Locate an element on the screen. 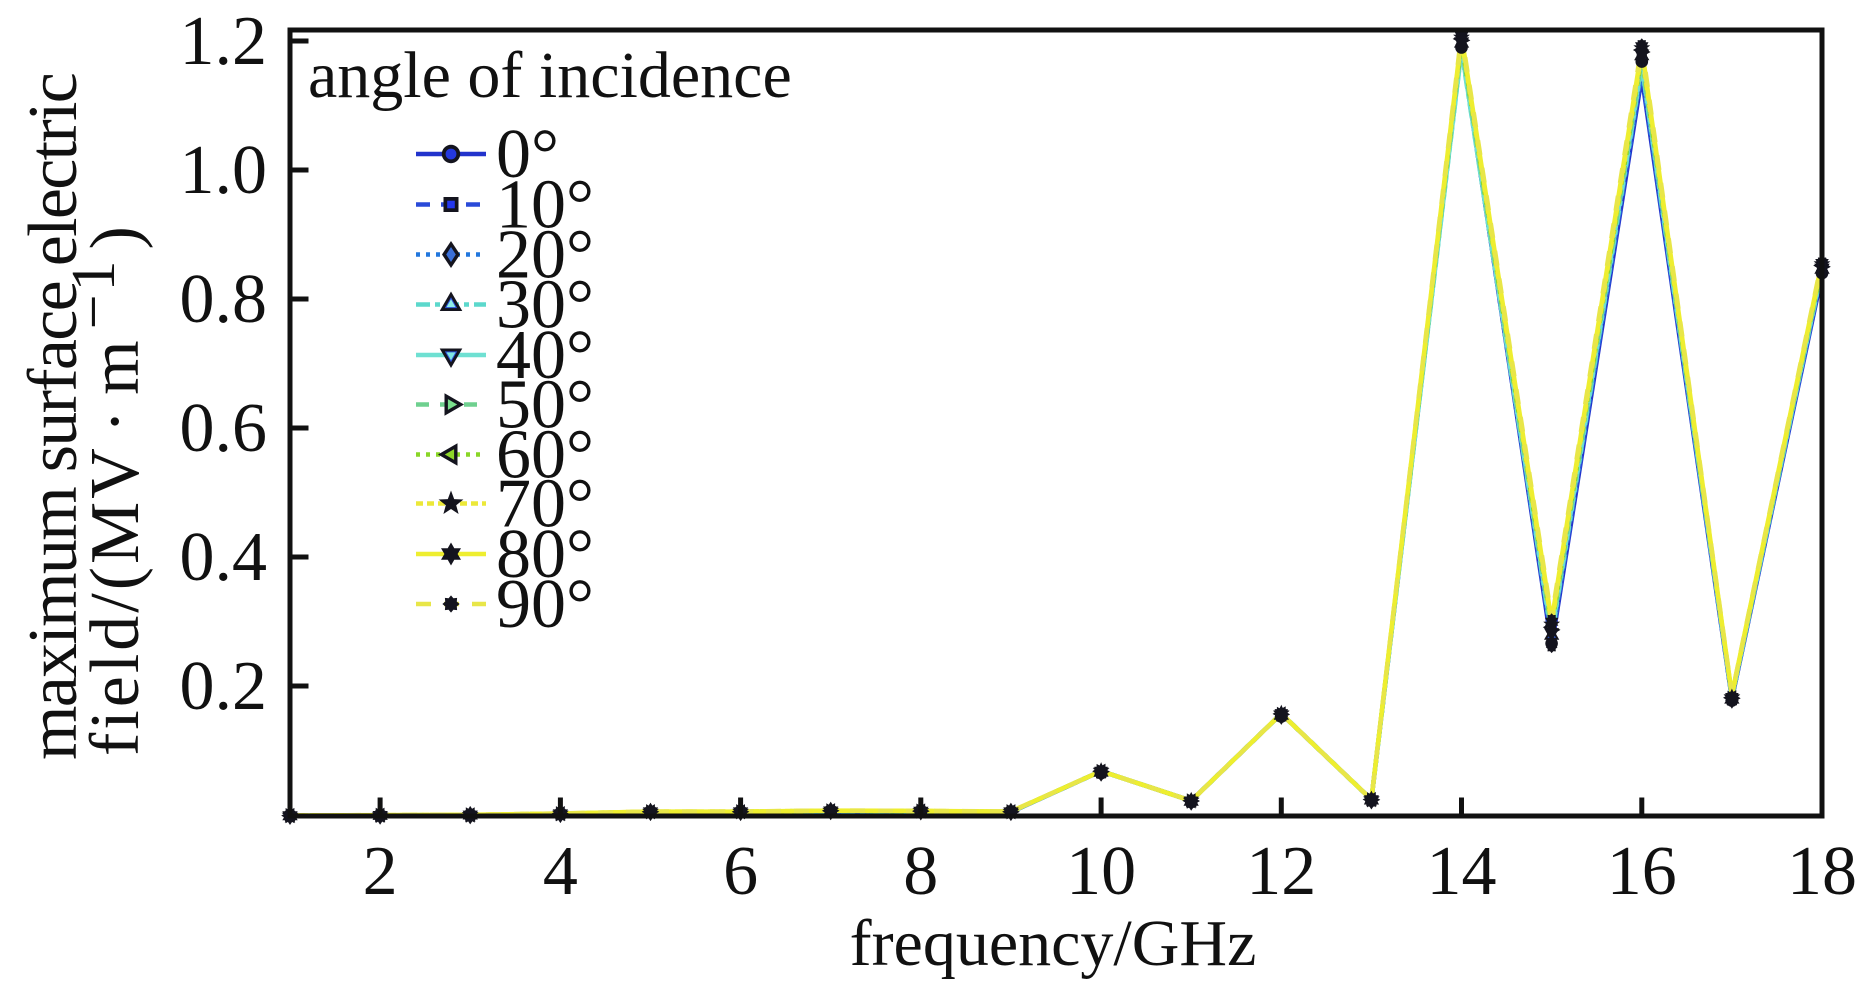 This screenshot has width=1866, height=991. svg-text: 40° is located at coordinates (545, 355).